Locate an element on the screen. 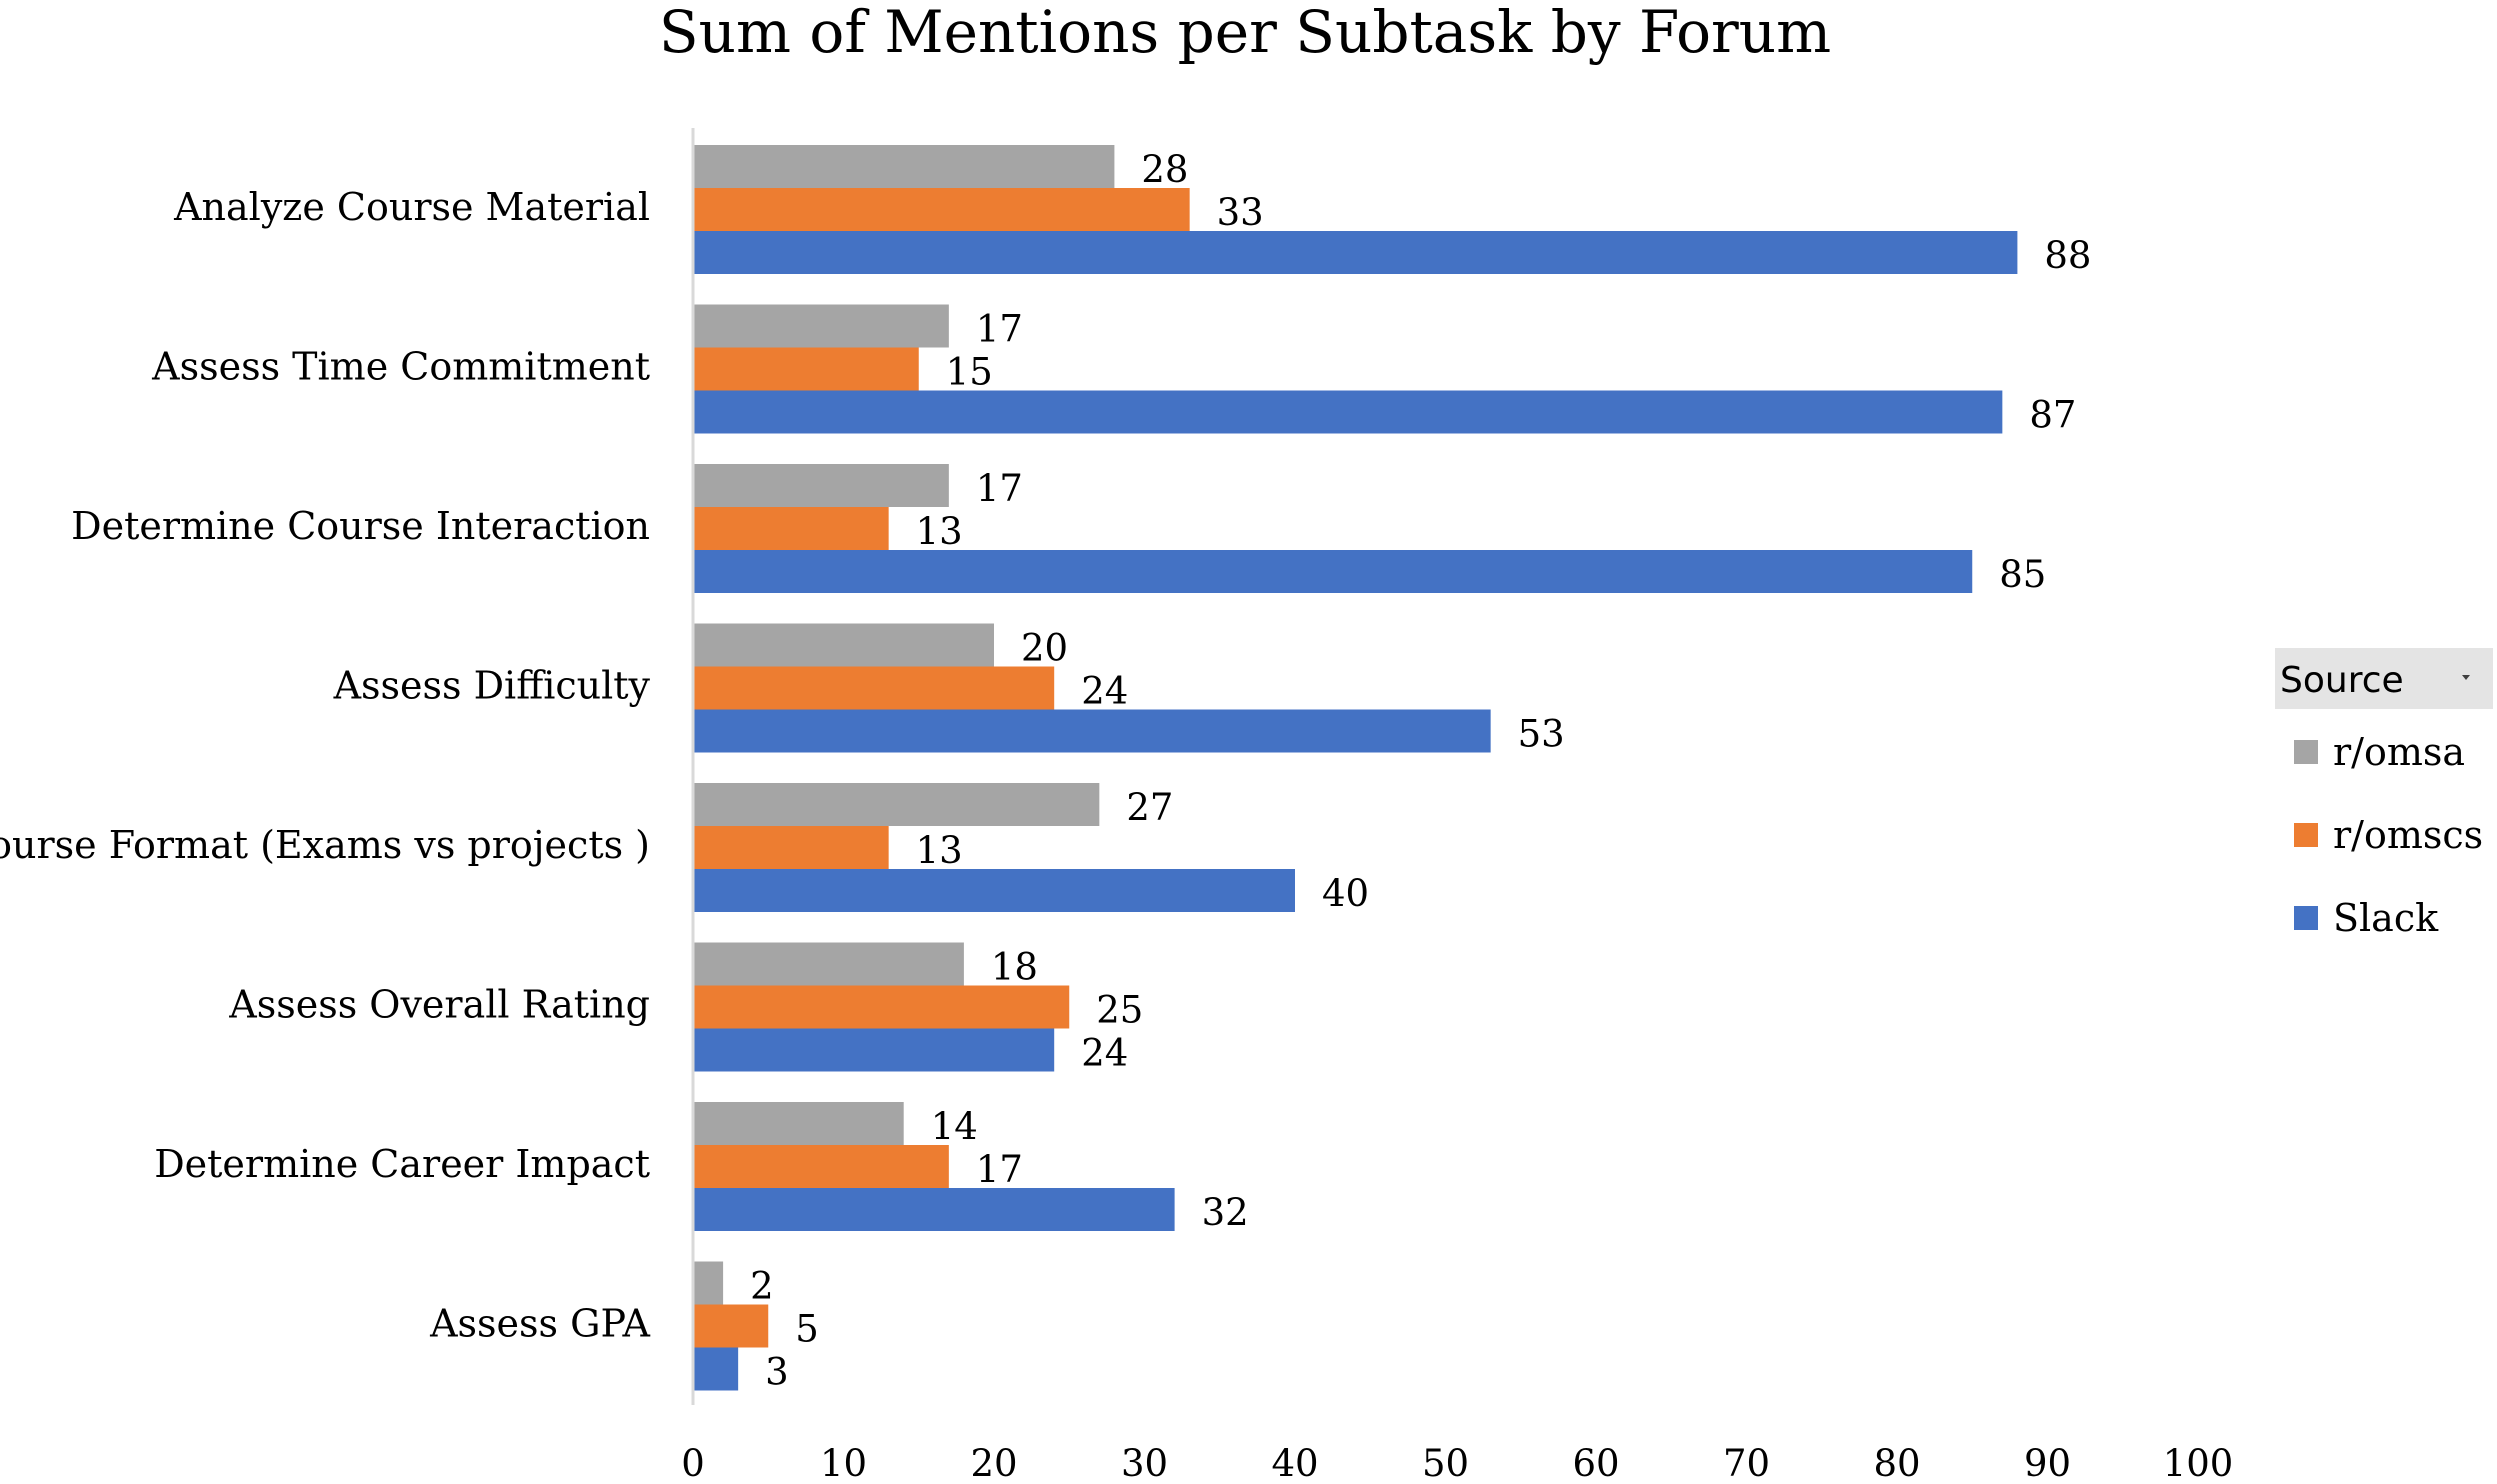 This screenshot has height=1484, width=2497. legend-header is located at coordinates (2384, 678).